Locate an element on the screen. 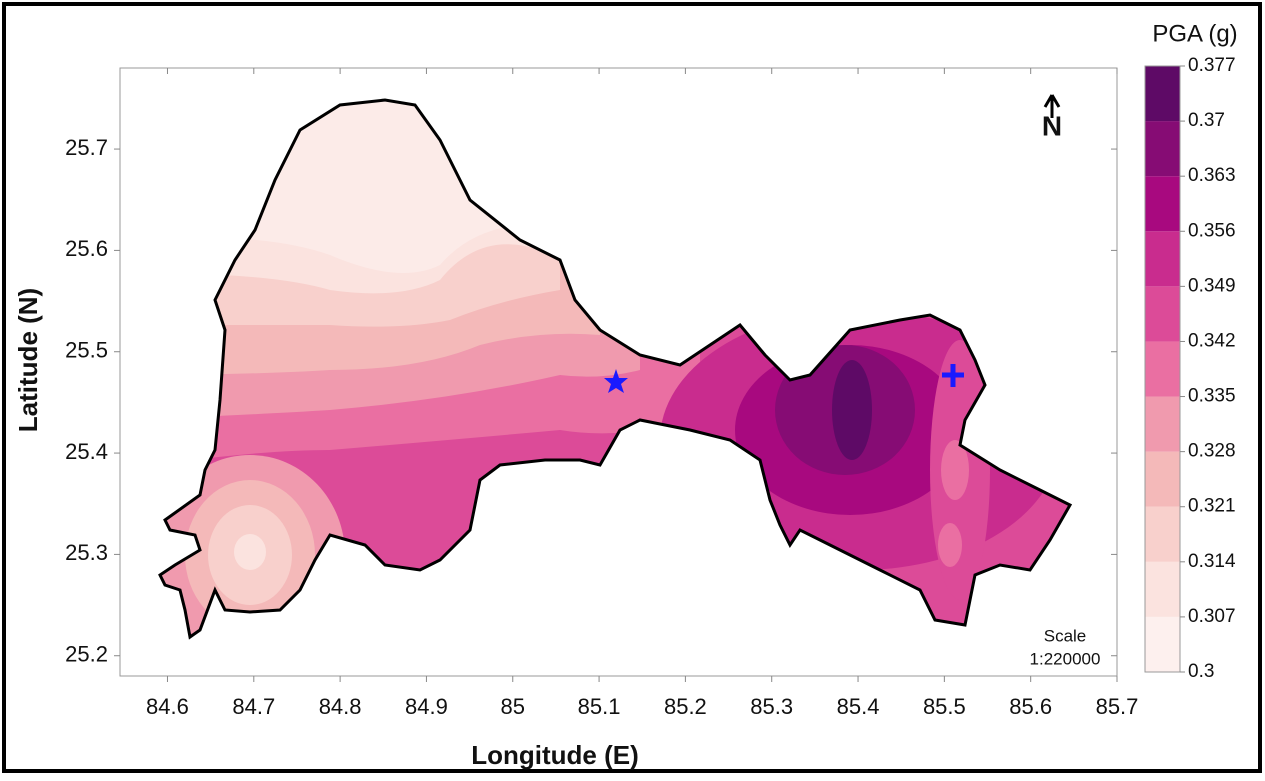 The image size is (1265, 781). site-cross is located at coordinates (953, 375).